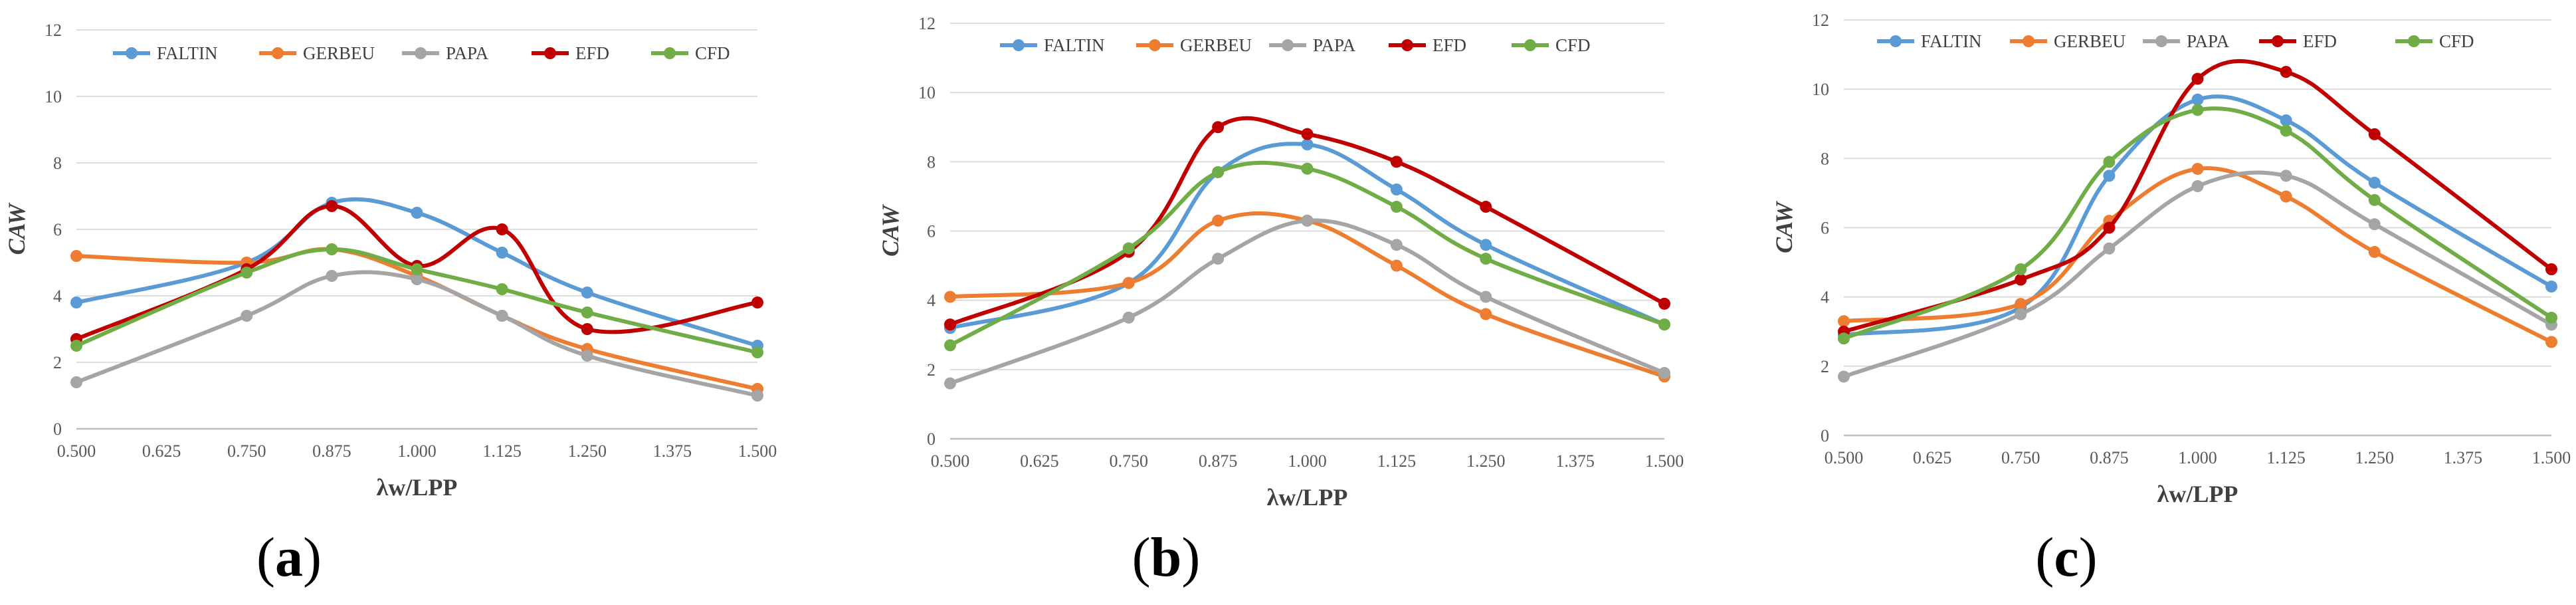  I want to click on series-line-faltin, so click(2197, 215).